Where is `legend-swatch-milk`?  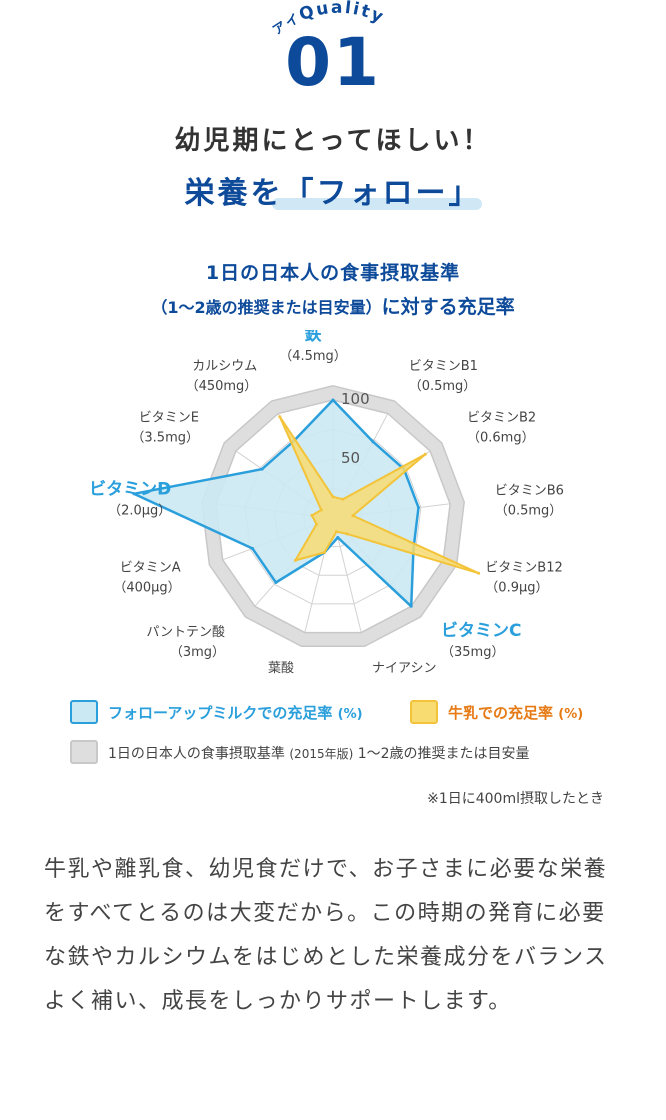 legend-swatch-milk is located at coordinates (424, 712).